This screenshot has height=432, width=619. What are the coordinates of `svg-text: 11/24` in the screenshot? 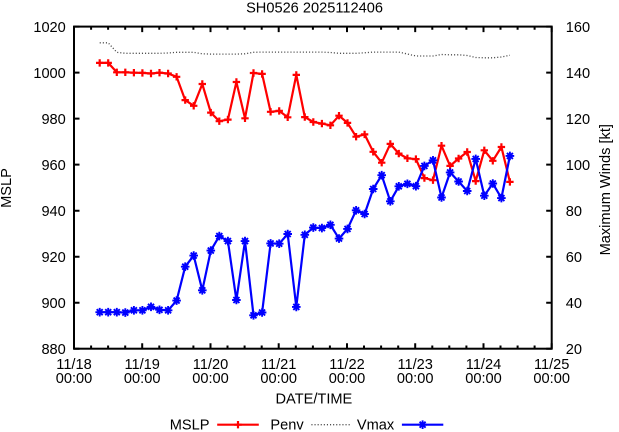 It's located at (483, 365).